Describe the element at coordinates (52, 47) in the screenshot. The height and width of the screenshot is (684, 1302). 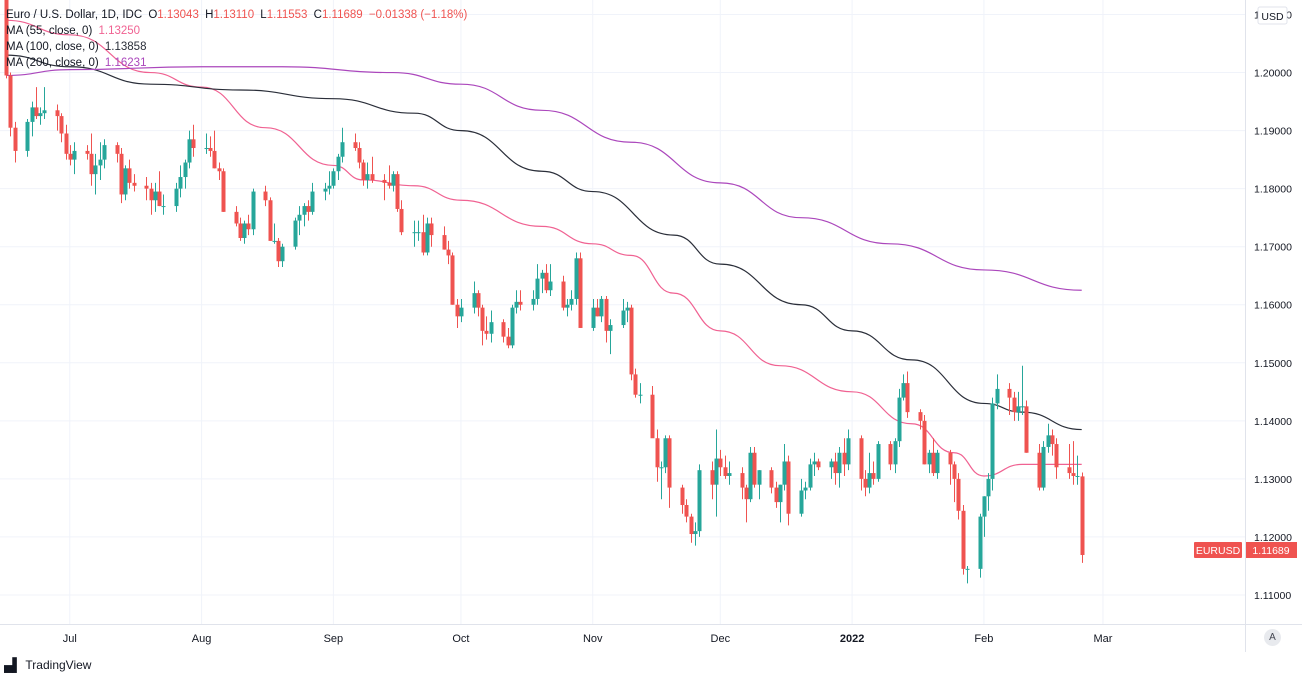
I see `ma100-label: MA (100, close, 0)` at that location.